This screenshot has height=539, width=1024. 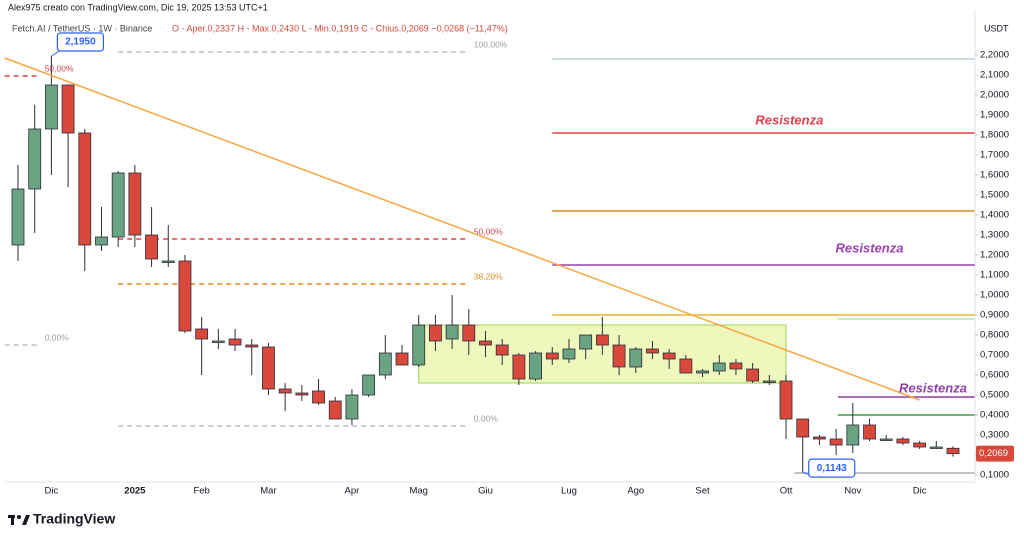 I want to click on y-tick-label: 1,8000, so click(x=994, y=135).